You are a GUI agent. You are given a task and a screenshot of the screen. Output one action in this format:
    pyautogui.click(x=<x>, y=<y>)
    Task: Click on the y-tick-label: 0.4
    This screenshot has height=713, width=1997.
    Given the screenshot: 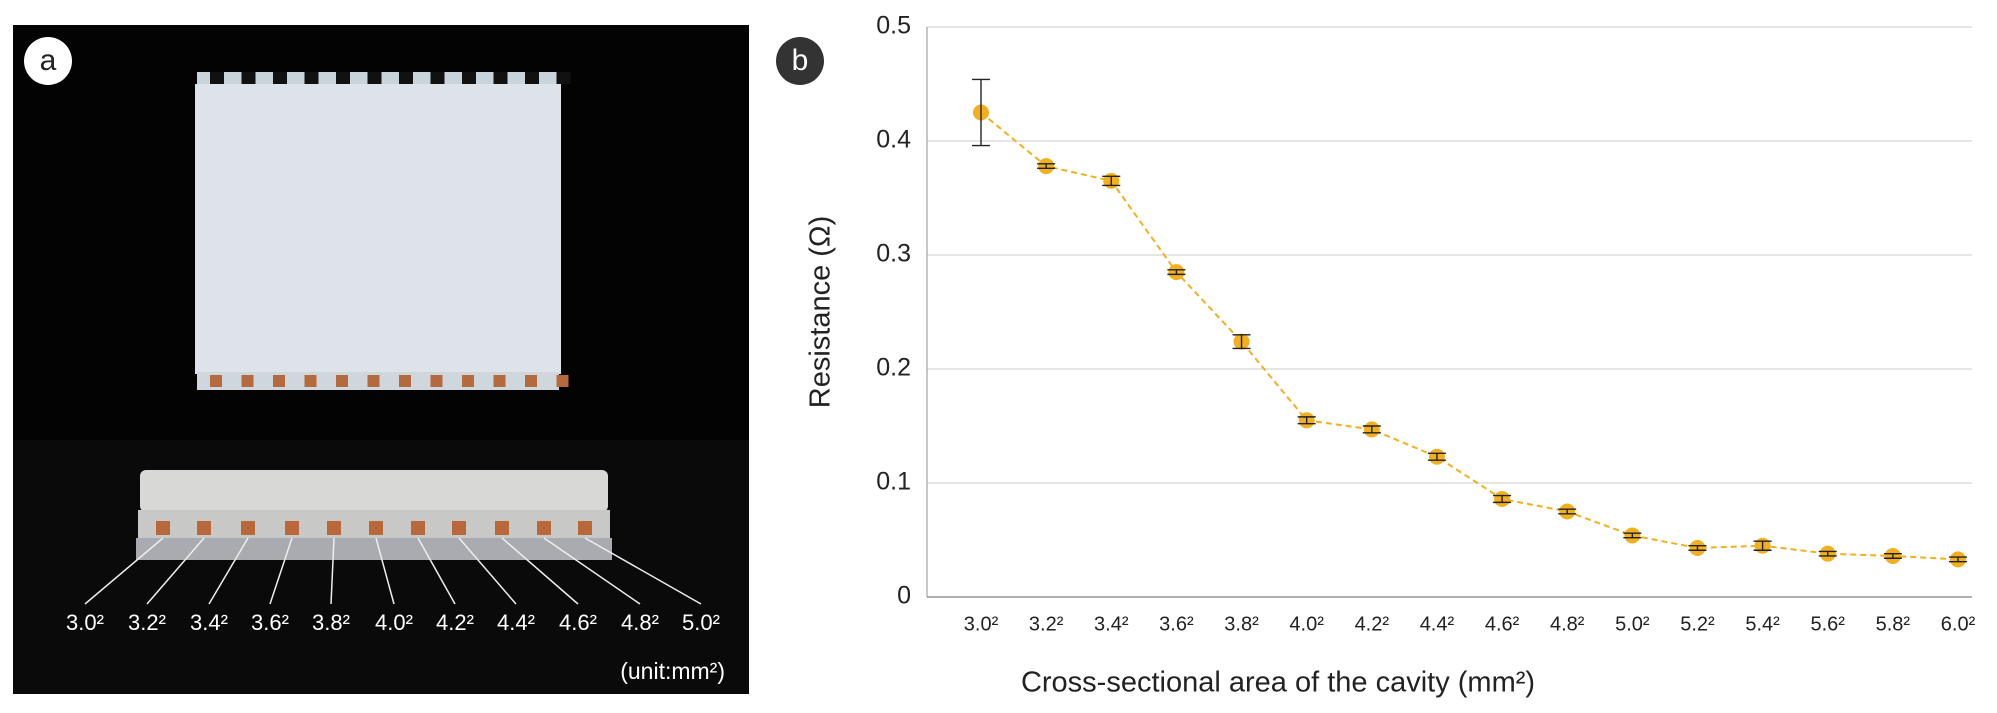 What is the action you would take?
    pyautogui.click(x=893, y=140)
    